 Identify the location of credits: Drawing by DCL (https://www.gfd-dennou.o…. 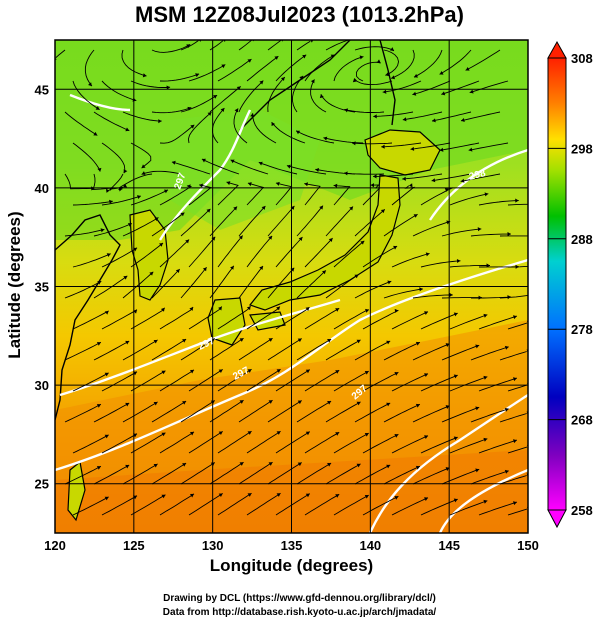
(299, 606).